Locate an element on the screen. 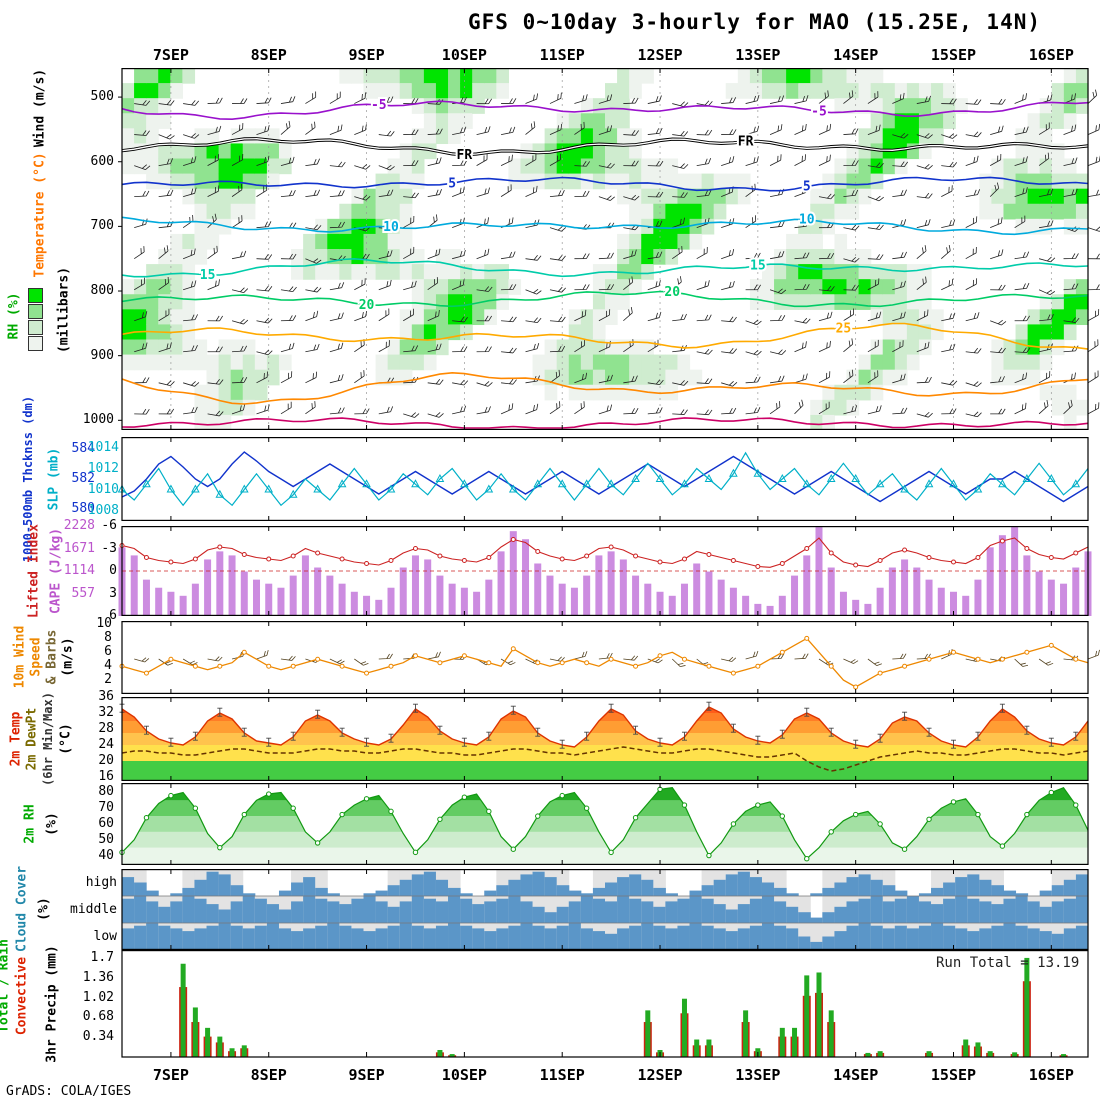 Image resolution: width=1100 pixels, height=1100 pixels. precip-panel is located at coordinates (550, 1006).